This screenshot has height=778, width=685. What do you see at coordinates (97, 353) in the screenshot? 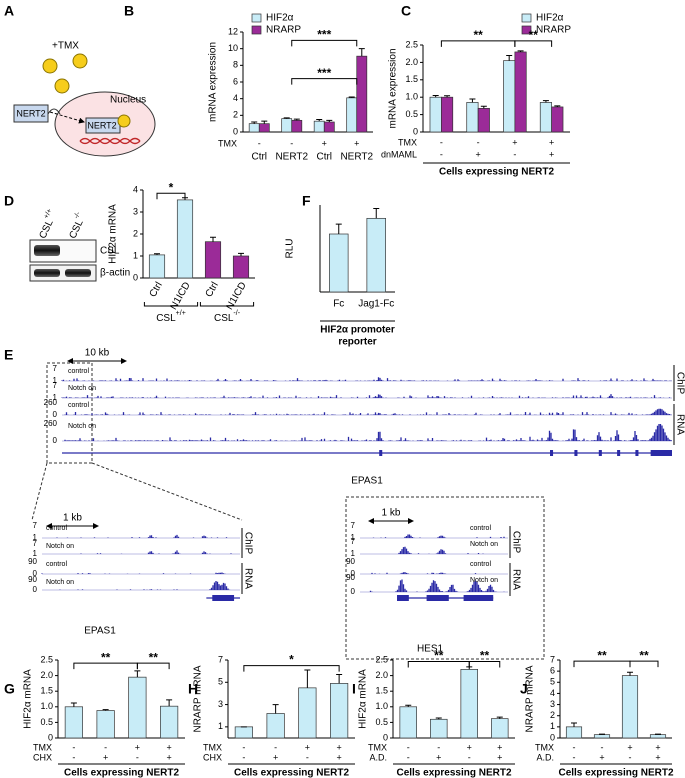
I see `scale-label: 10 kb` at bounding box center [97, 353].